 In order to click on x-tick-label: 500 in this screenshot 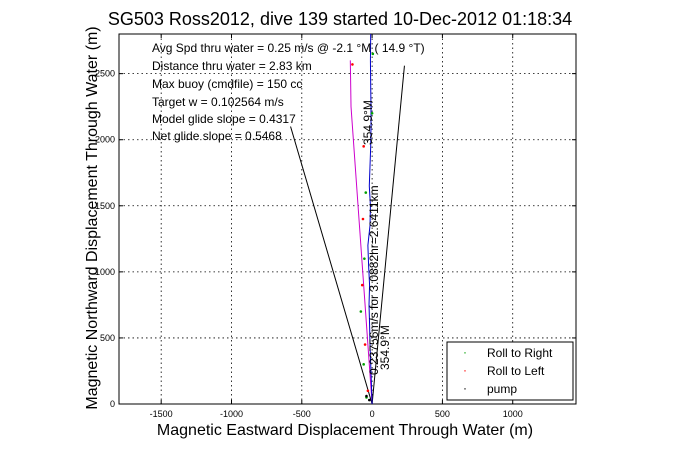, I will do `click(442, 414)`.